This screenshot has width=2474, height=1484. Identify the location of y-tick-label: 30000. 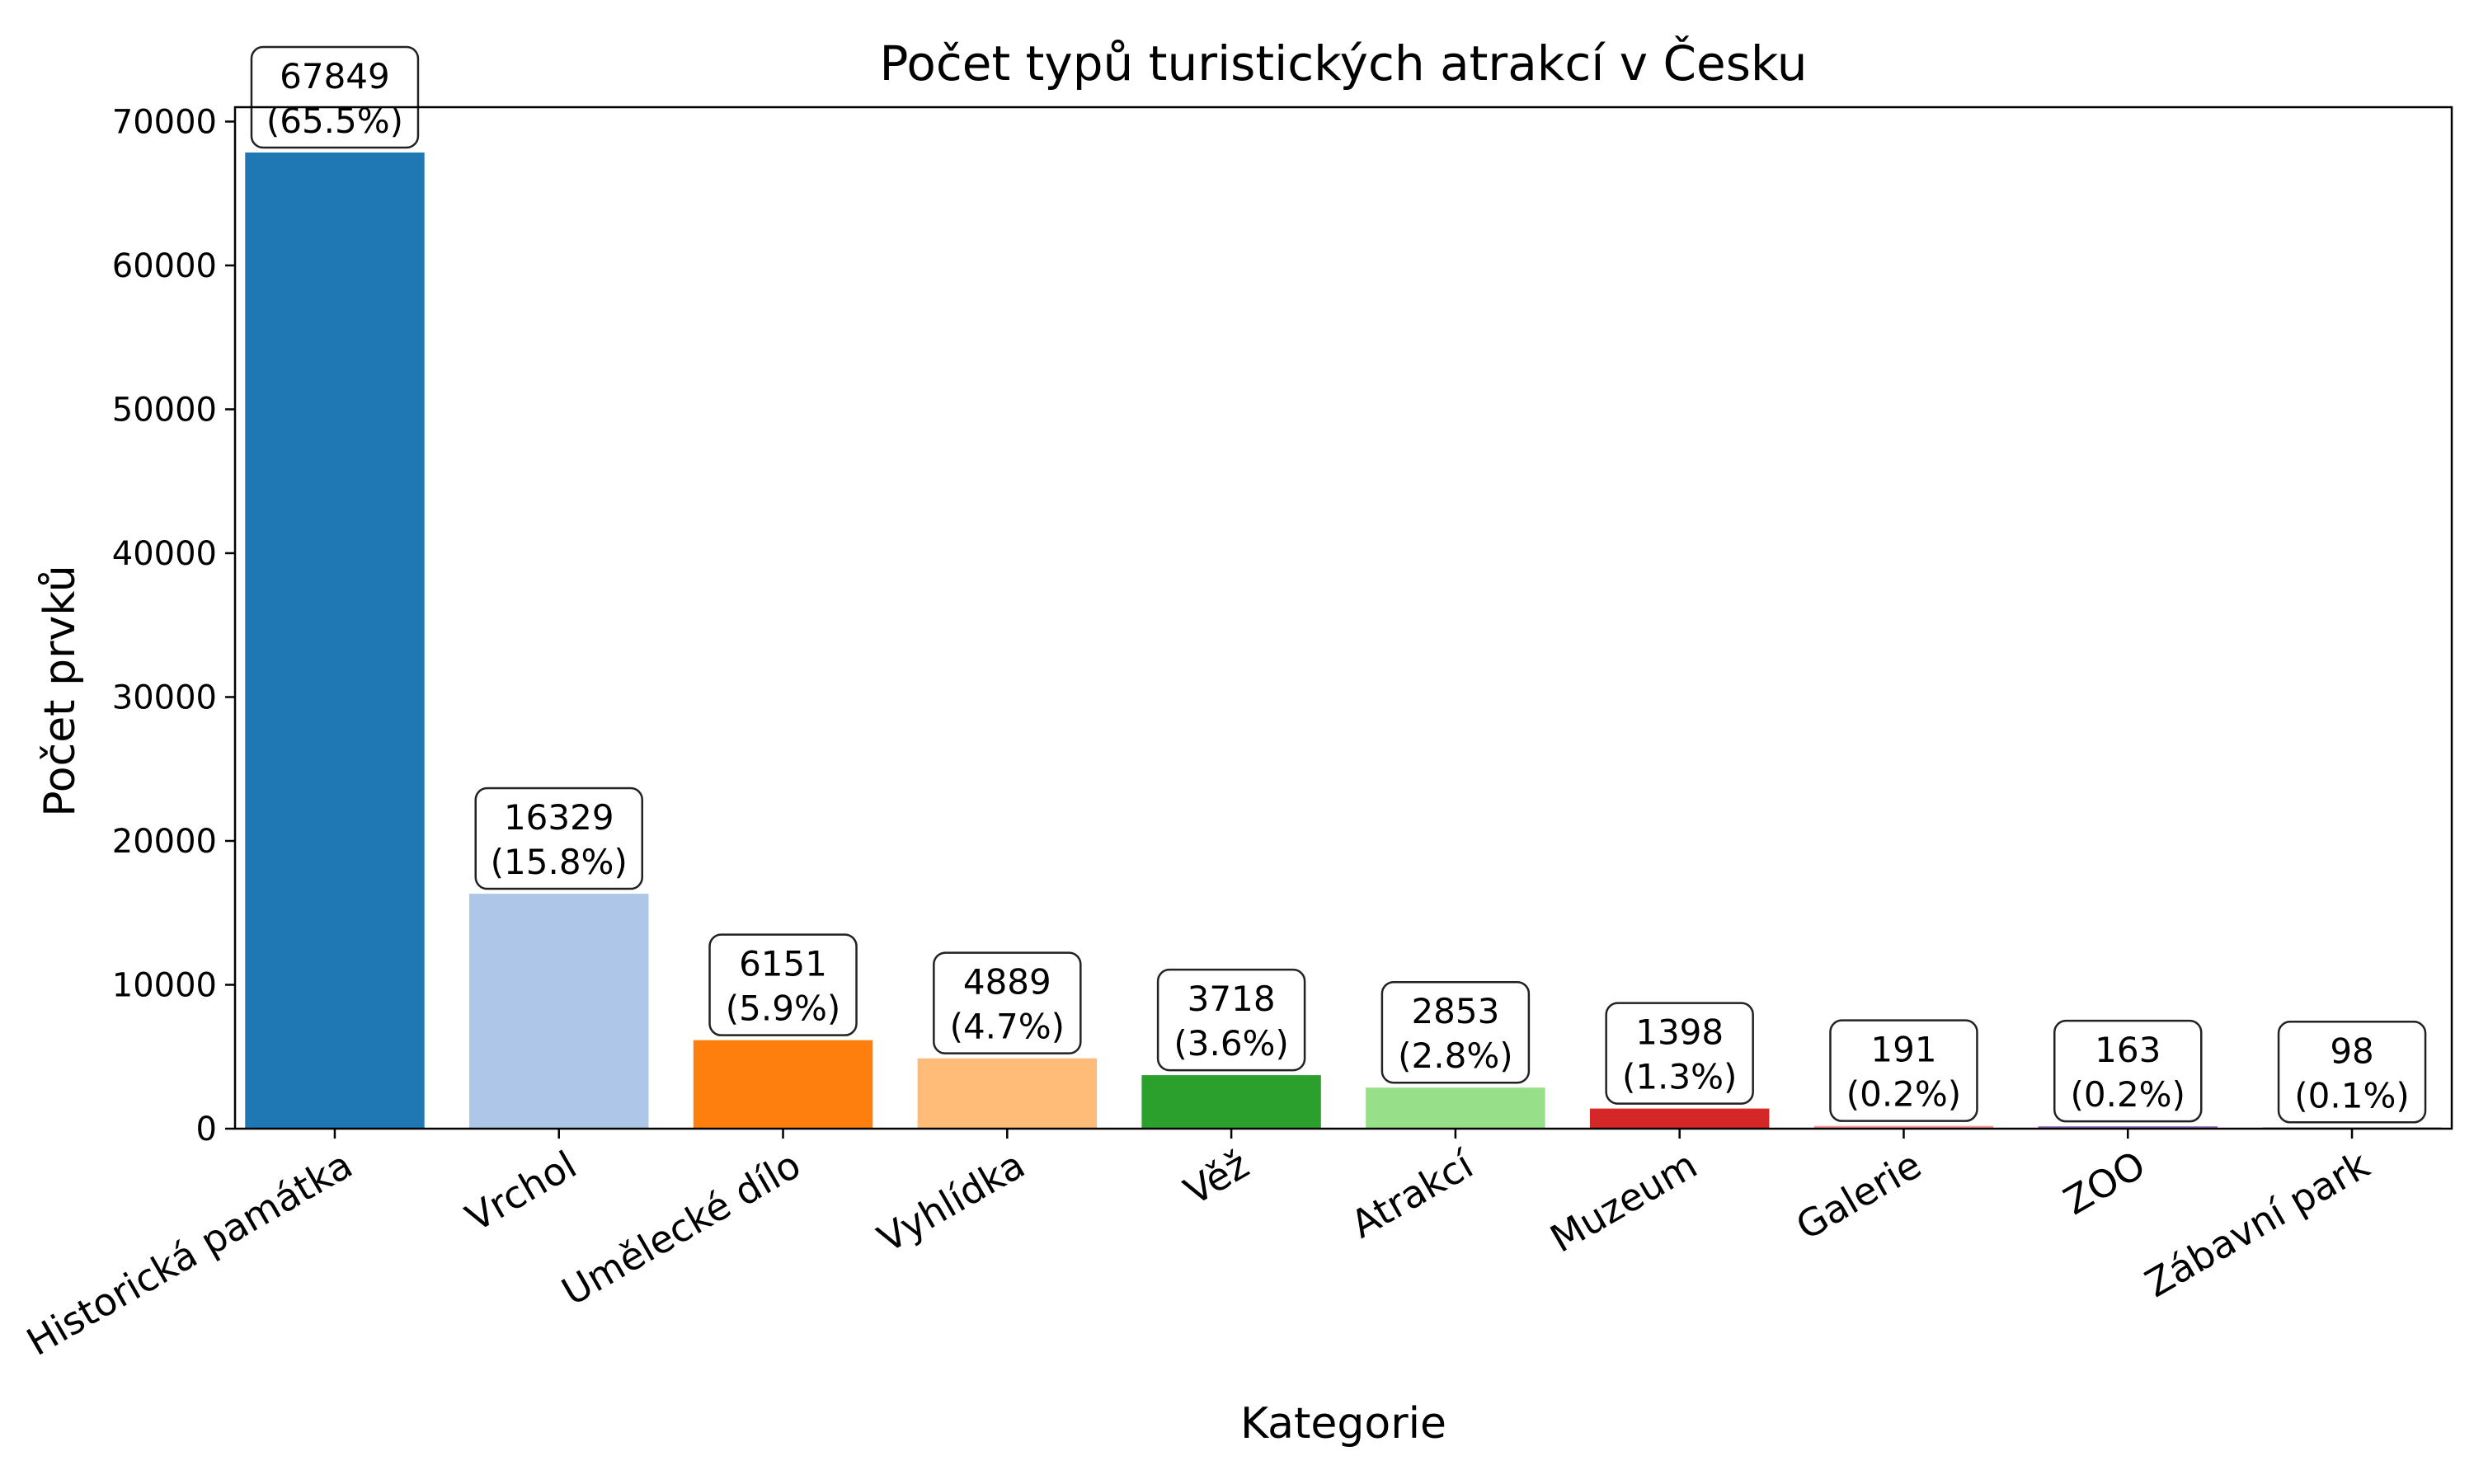
(164, 697).